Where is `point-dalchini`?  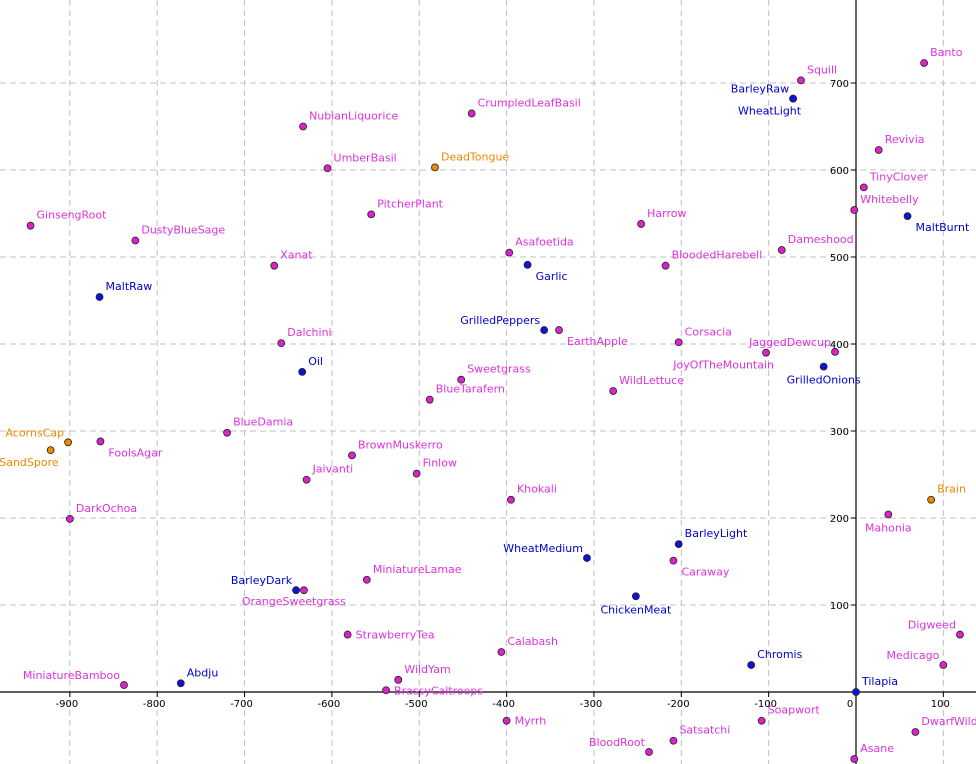
point-dalchini is located at coordinates (281, 343).